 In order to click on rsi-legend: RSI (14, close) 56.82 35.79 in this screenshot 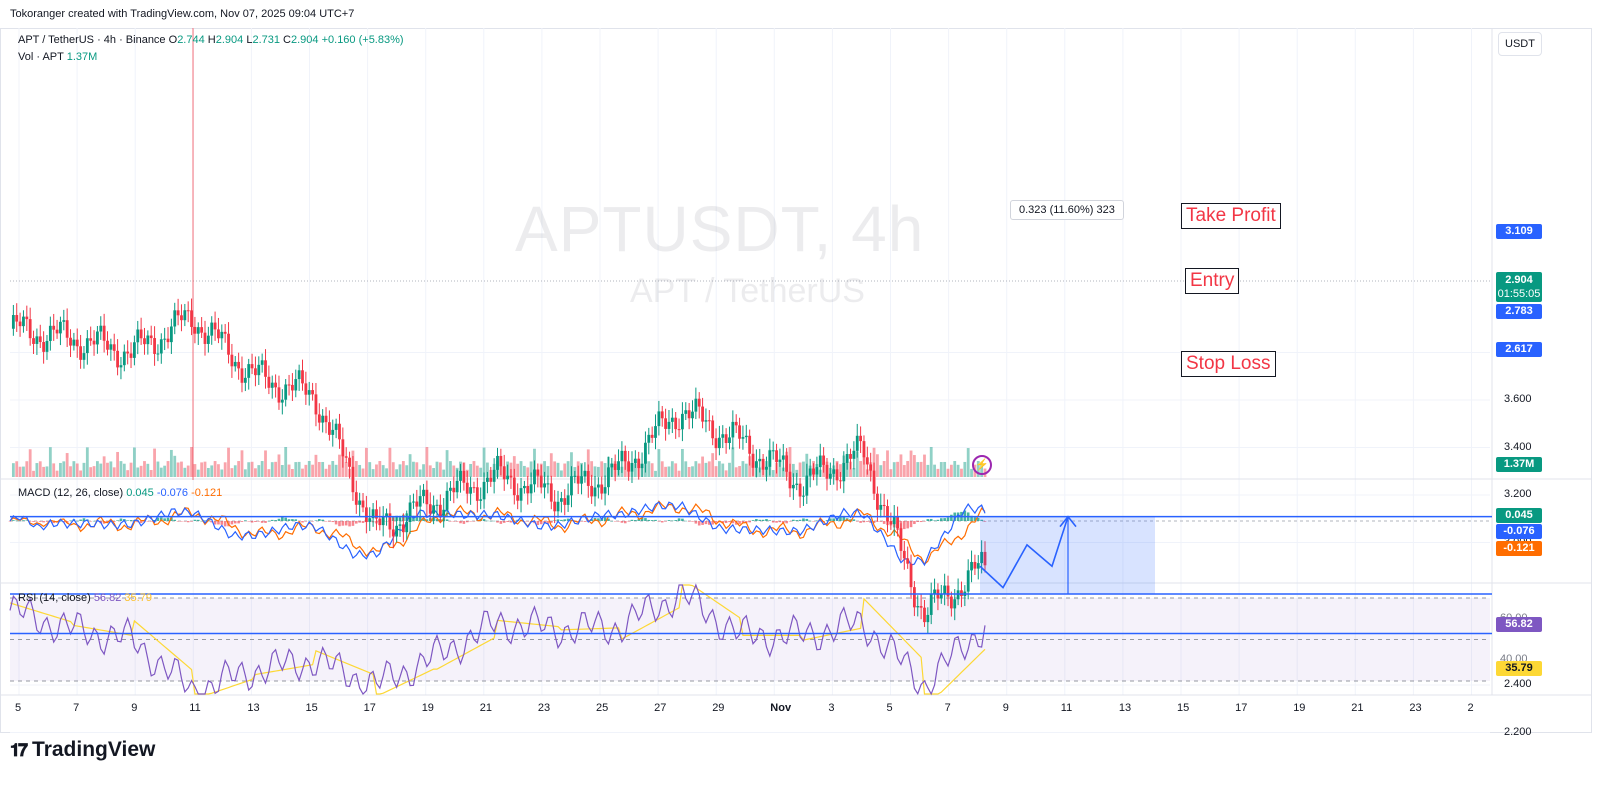, I will do `click(85, 598)`.